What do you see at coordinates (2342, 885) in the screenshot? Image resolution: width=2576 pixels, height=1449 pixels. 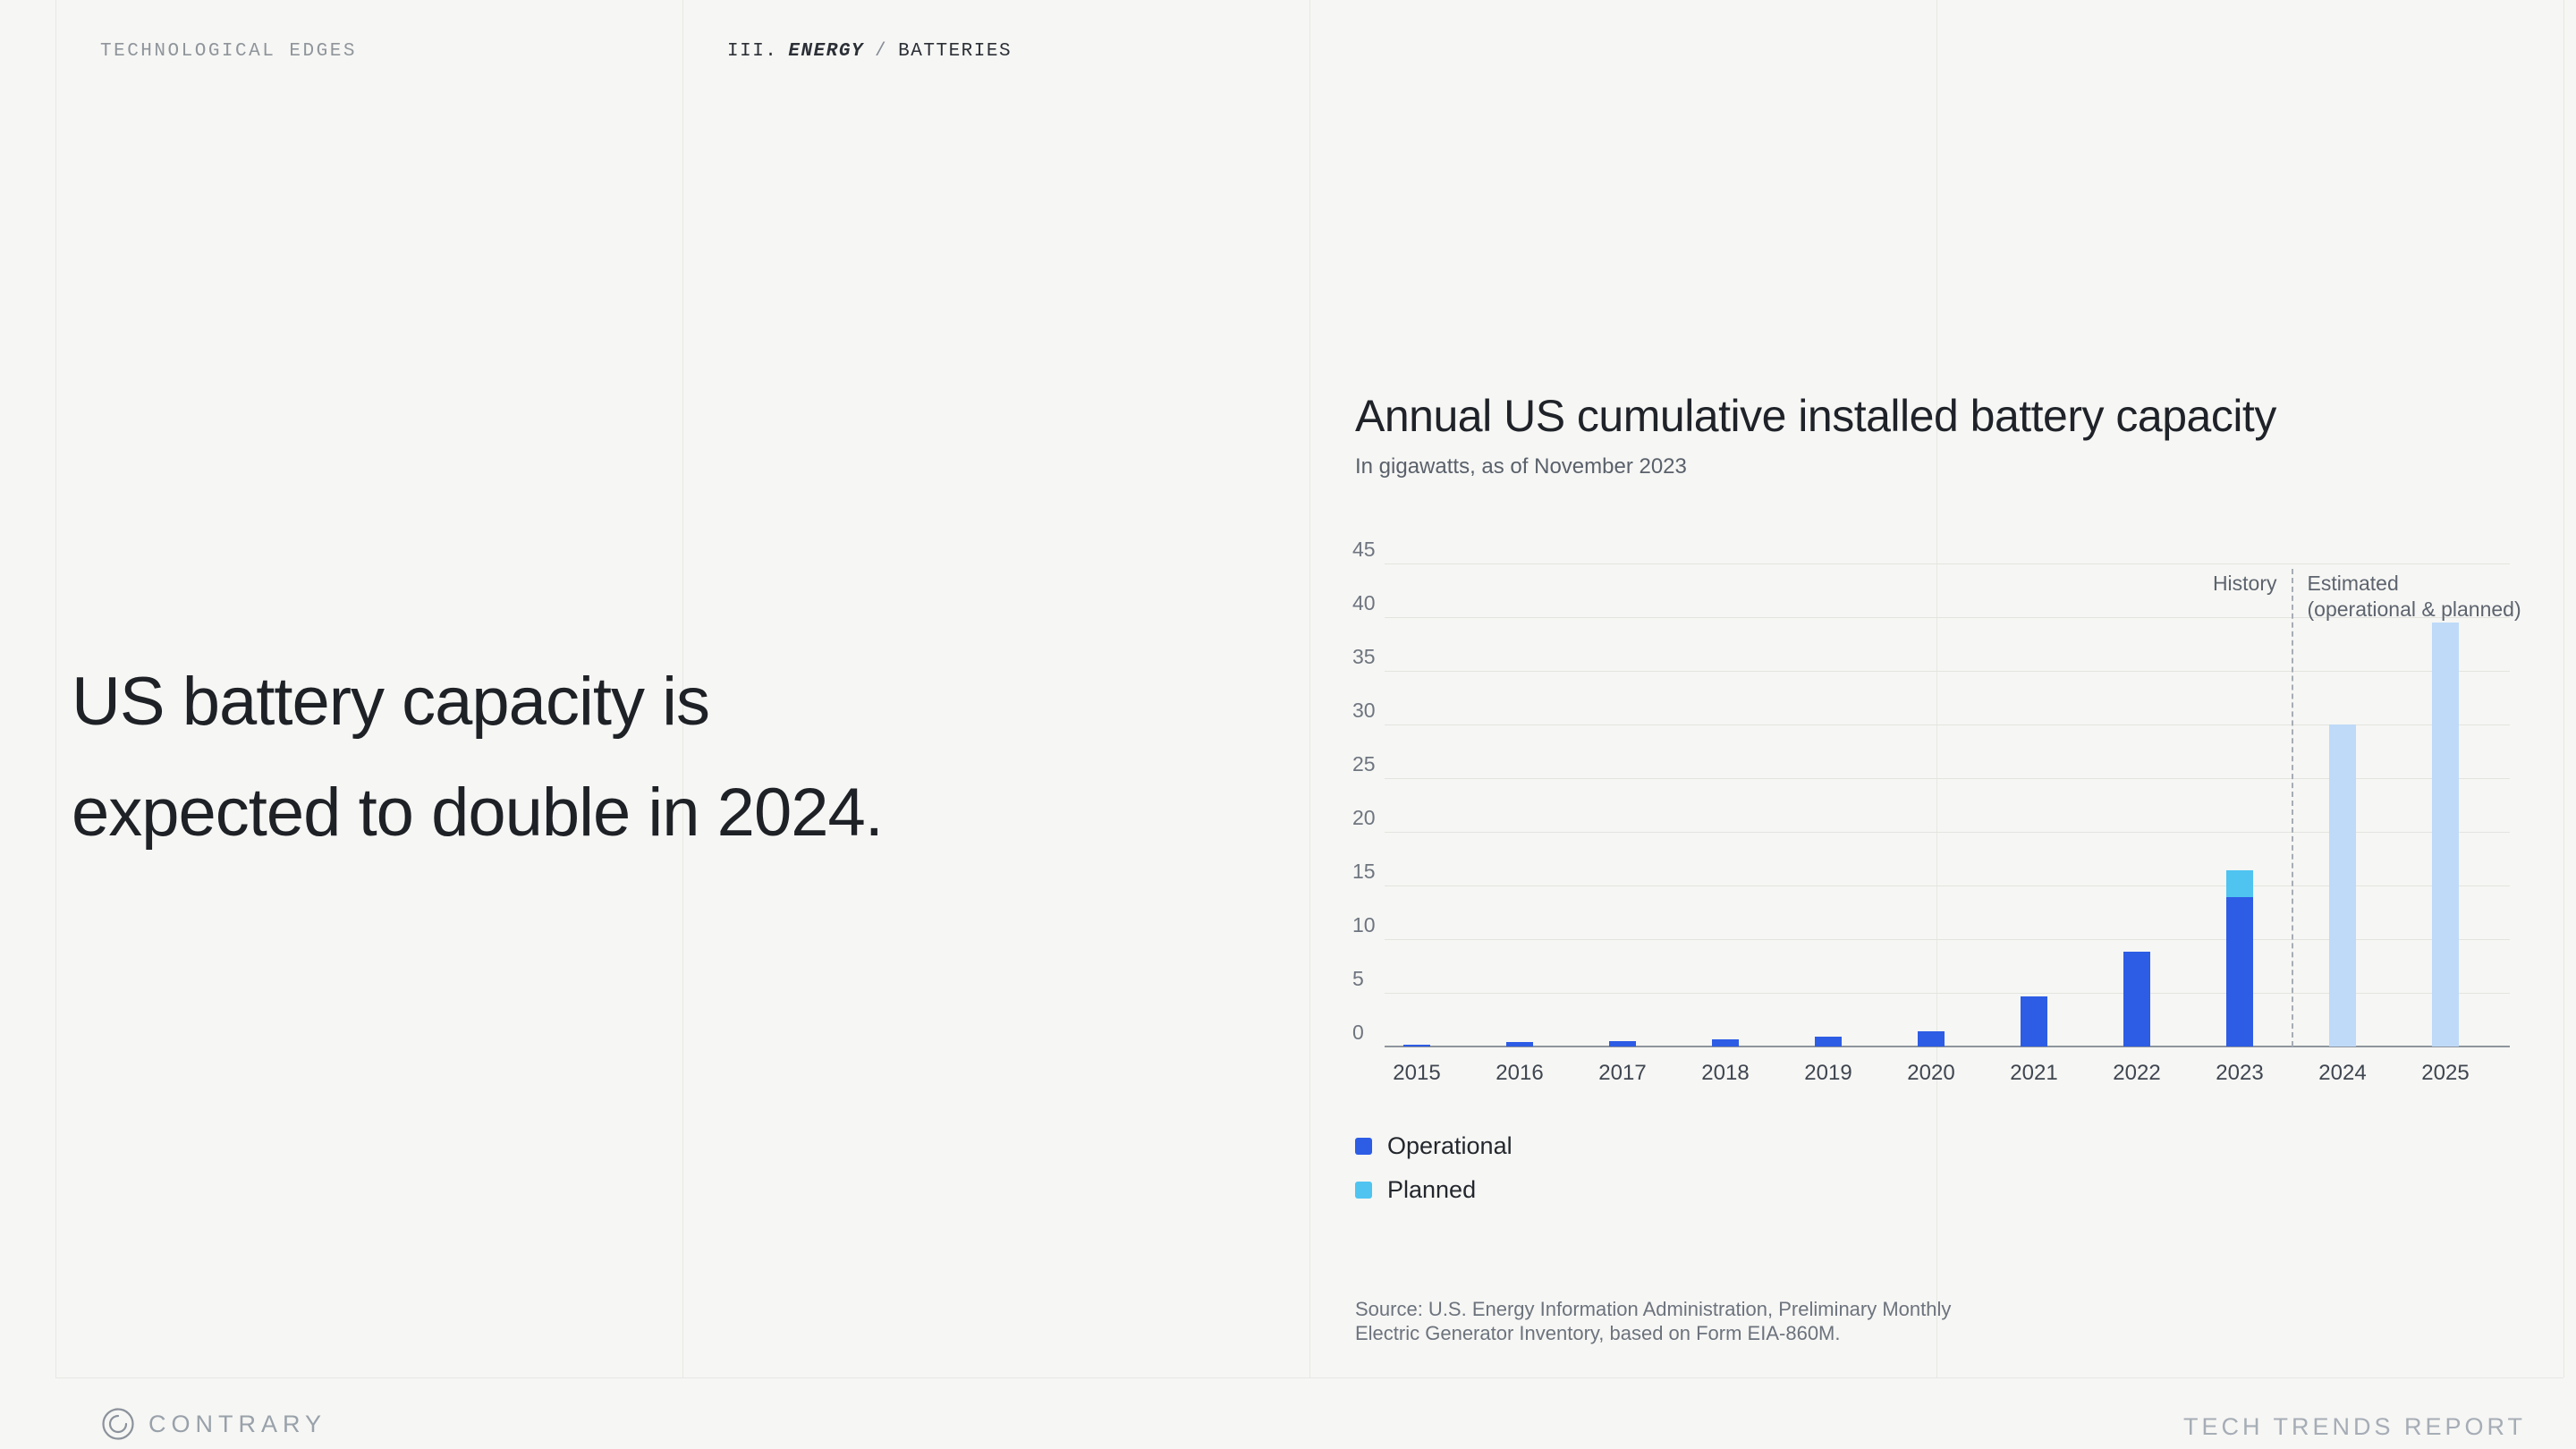 I see `bar-2024-estimated` at bounding box center [2342, 885].